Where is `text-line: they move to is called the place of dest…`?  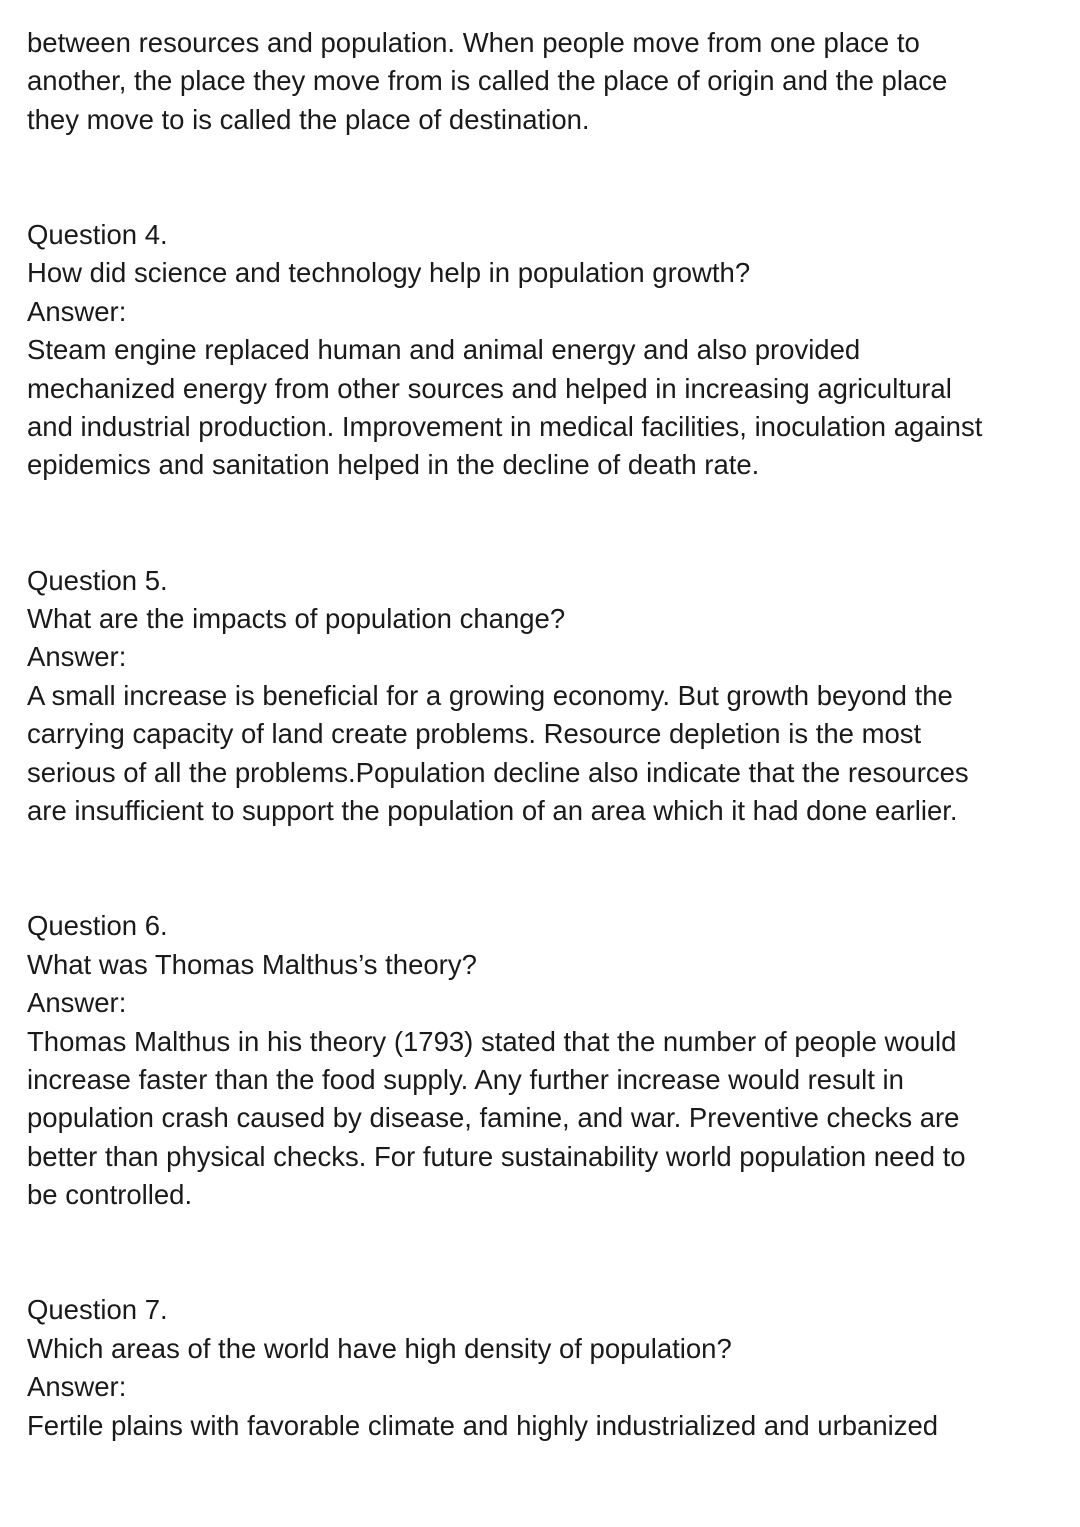 text-line: they move to is called the place of dest… is located at coordinates (308, 119).